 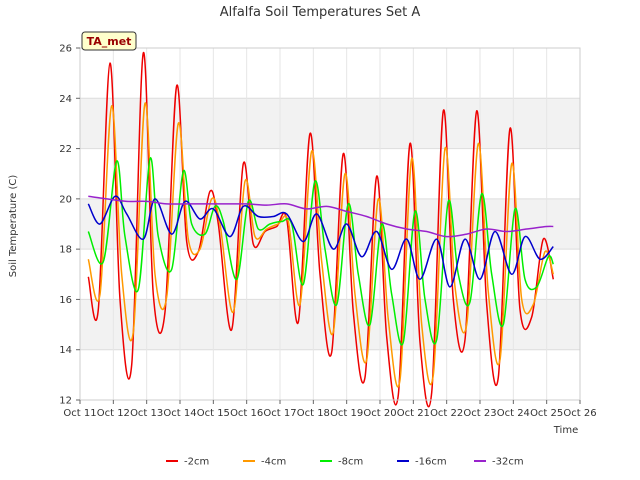 I want to click on x-tick-label: Oct 16, so click(x=246, y=413).